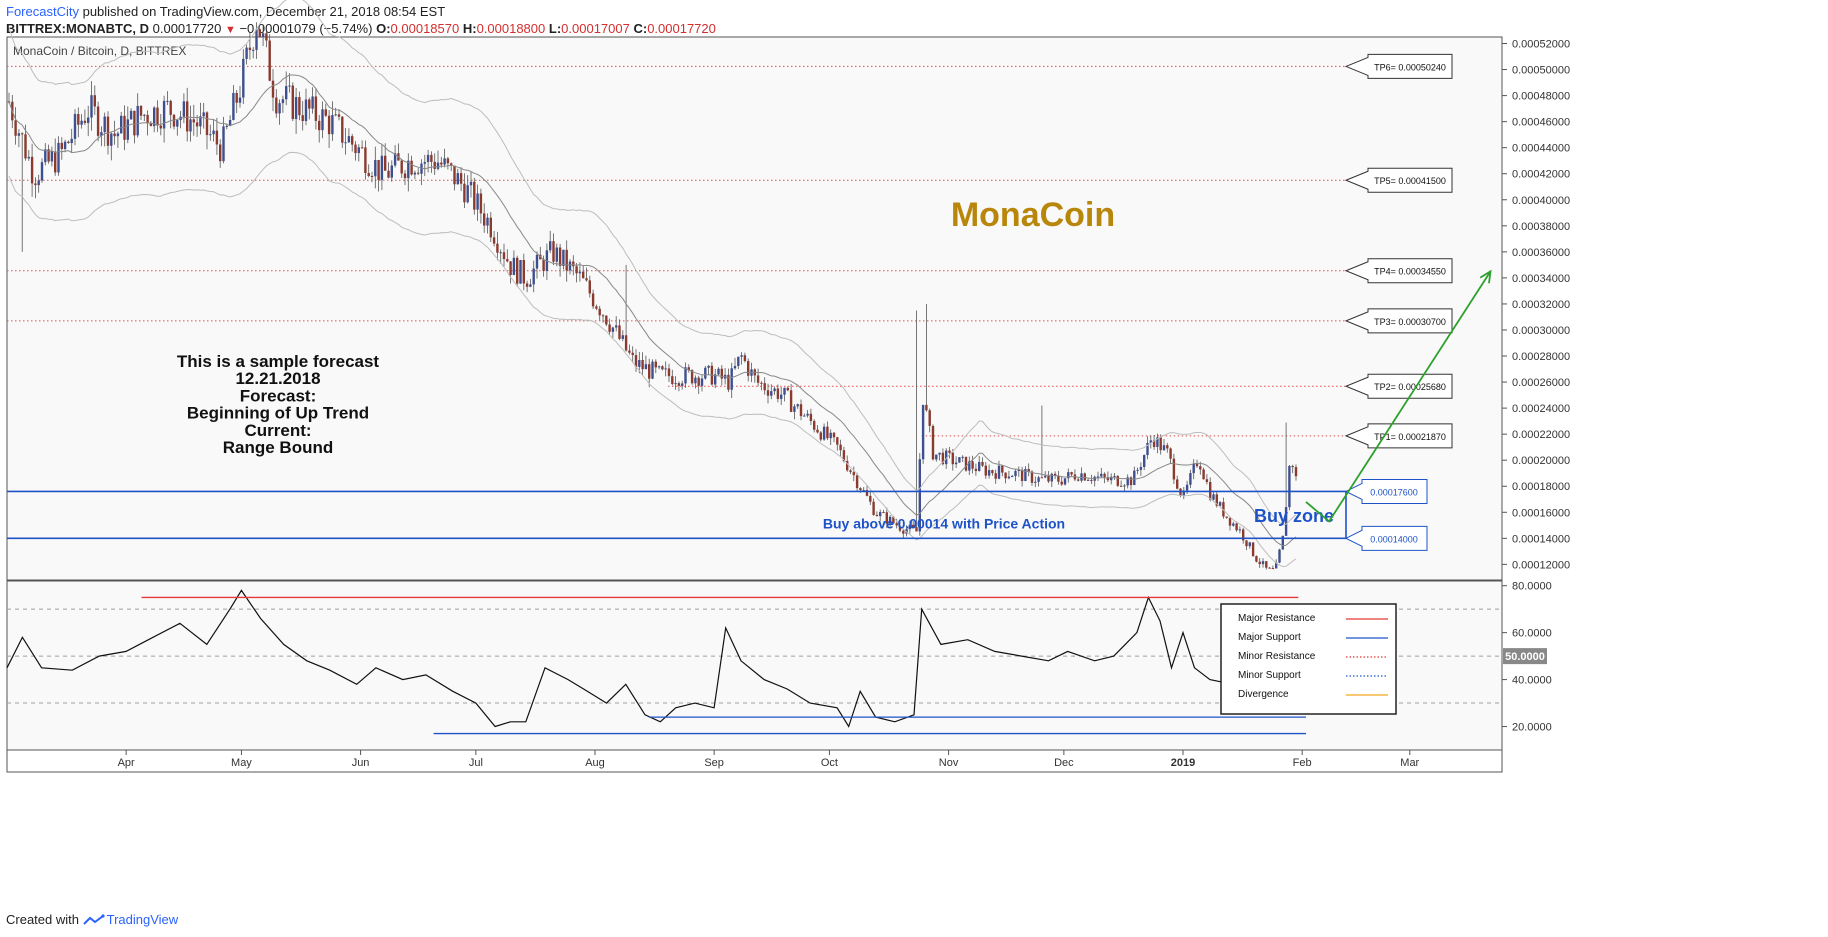 This screenshot has width=1828, height=937. Describe the element at coordinates (42, 11) in the screenshot. I see `author-link: ForecastCity` at that location.